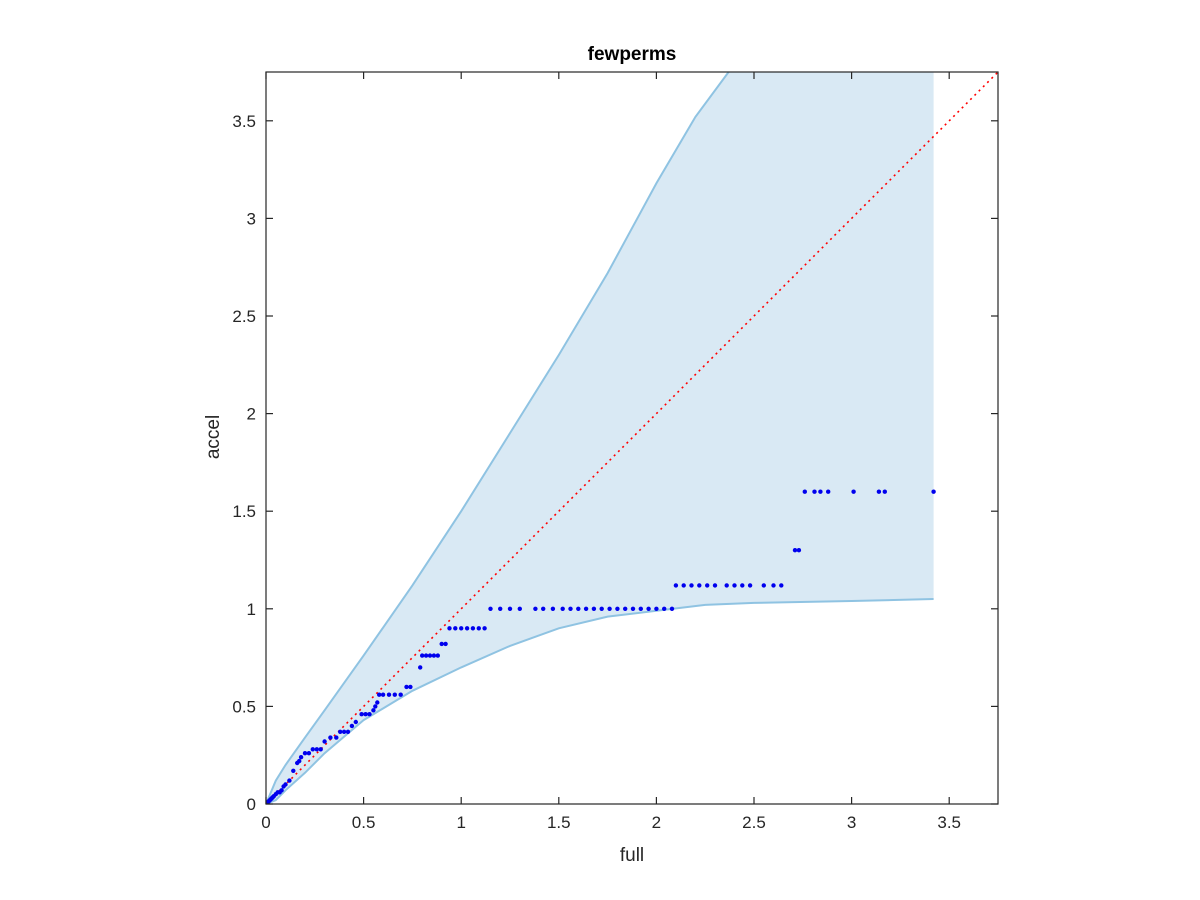 This screenshot has width=1200, height=900. I want to click on y-tick-label: 2.5, so click(244, 316).